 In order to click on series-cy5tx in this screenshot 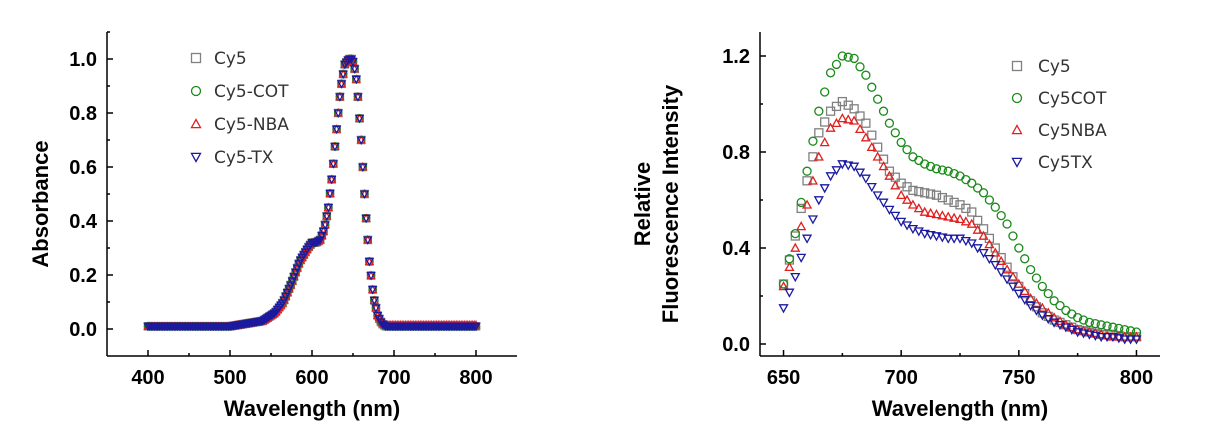, I will do `click(960, 252)`.